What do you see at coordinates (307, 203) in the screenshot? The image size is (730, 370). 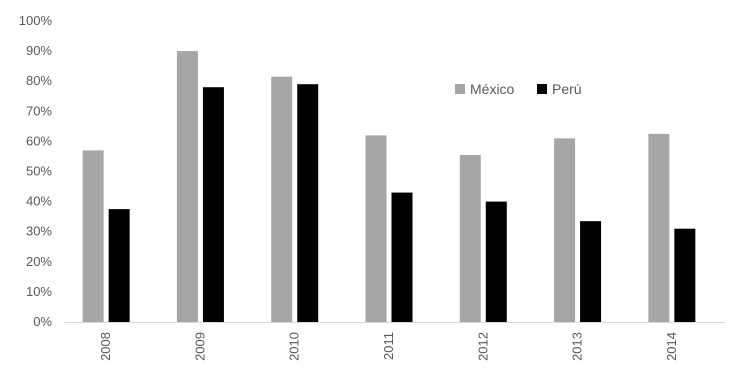 I see `bar-peru-2010` at bounding box center [307, 203].